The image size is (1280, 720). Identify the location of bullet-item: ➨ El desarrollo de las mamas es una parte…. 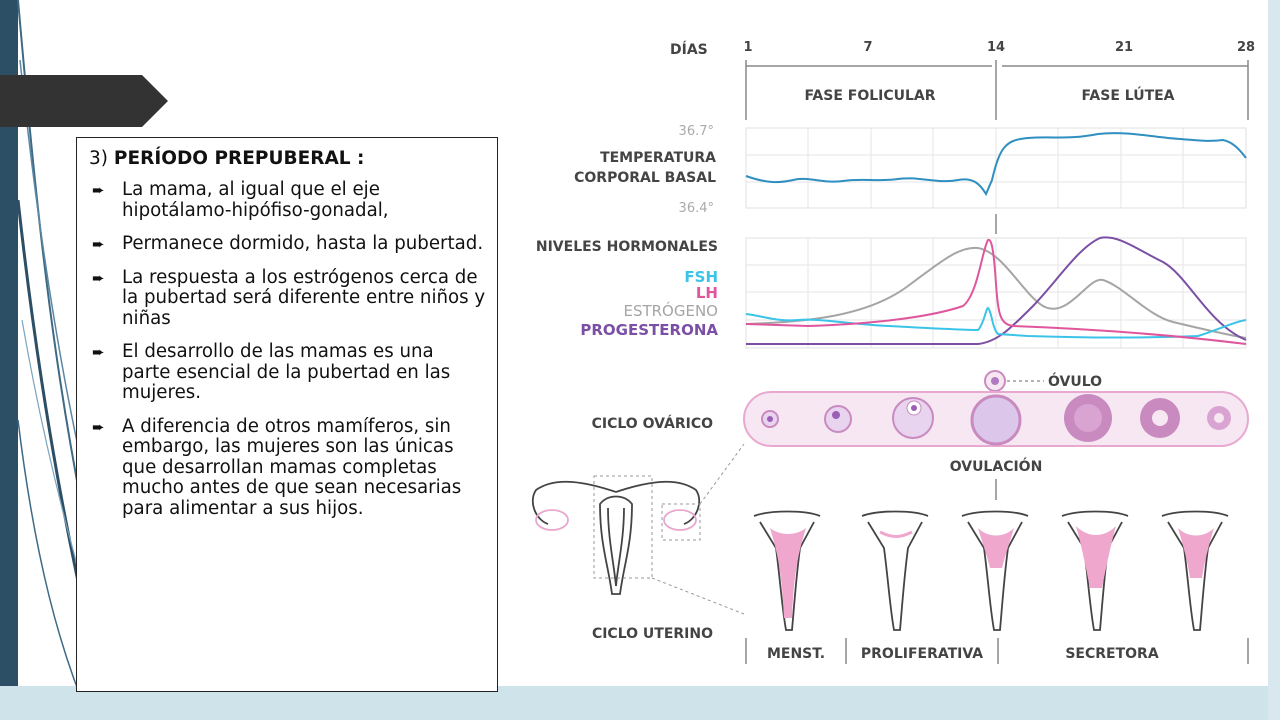
(288, 372).